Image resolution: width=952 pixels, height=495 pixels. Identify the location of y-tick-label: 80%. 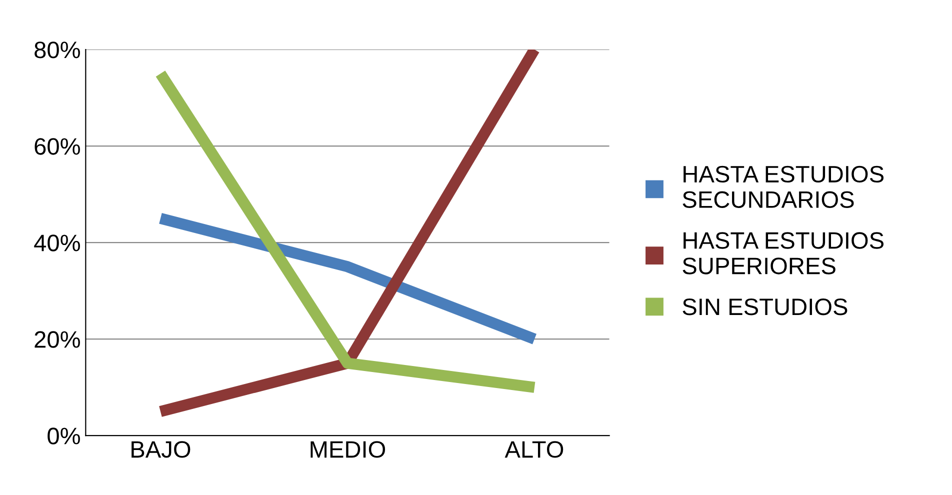
(57, 50).